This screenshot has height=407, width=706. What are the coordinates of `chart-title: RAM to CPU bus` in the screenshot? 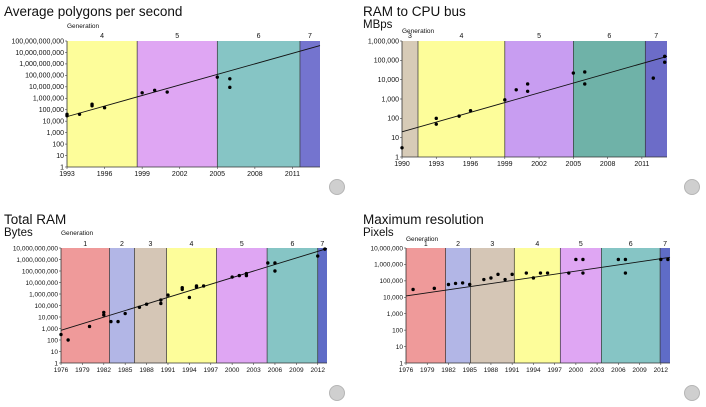 It's located at (414, 11).